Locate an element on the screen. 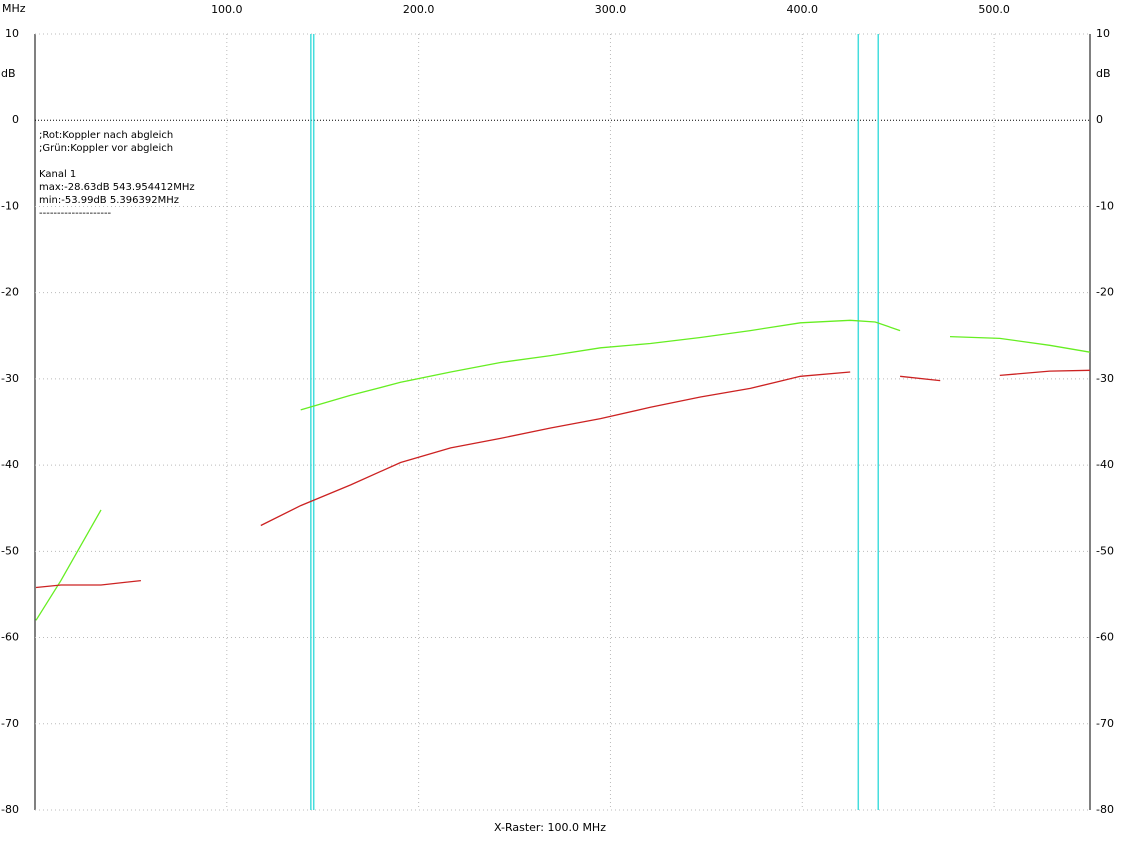 This screenshot has width=1125, height=847. annotation: min:-53.99dB 5.396392MHz is located at coordinates (109, 200).